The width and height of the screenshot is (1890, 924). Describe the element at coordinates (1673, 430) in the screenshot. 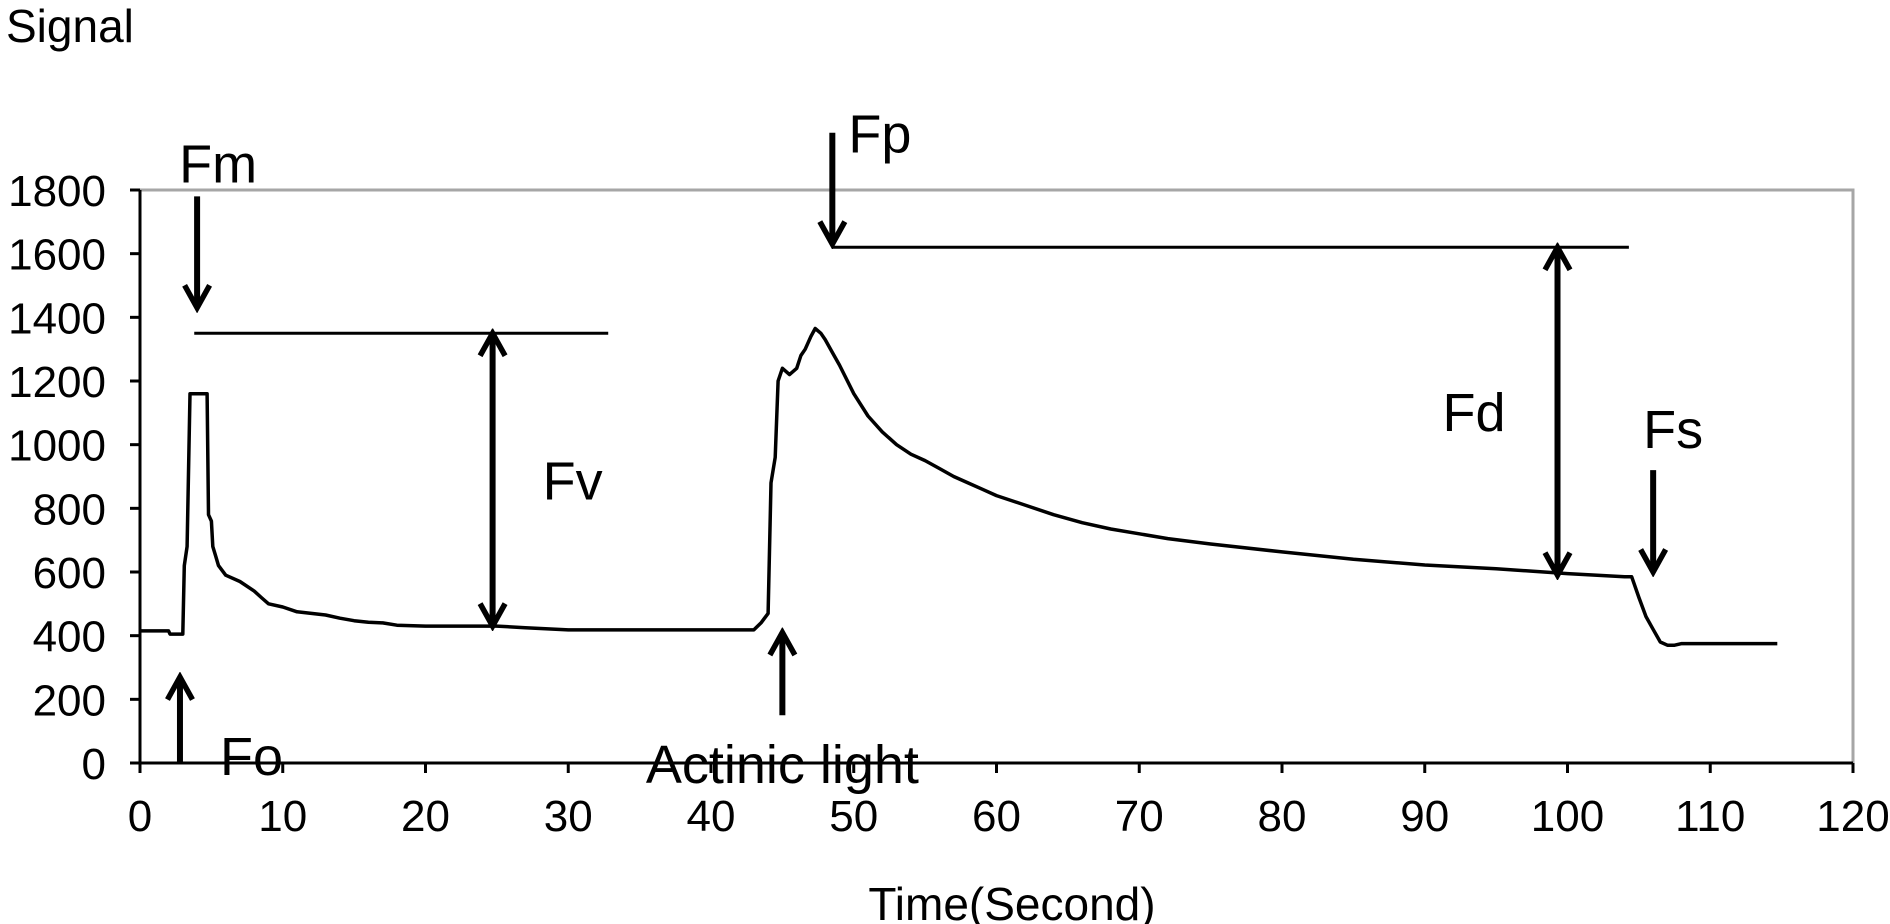

I see `annotation-label-fs: Fs` at that location.